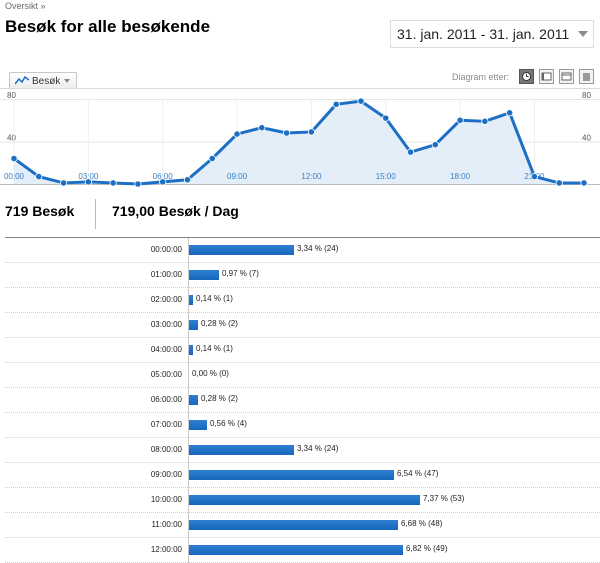 This screenshot has height=563, width=600. What do you see at coordinates (586, 138) in the screenshot?
I see `y-tick-label-right-1: 40` at bounding box center [586, 138].